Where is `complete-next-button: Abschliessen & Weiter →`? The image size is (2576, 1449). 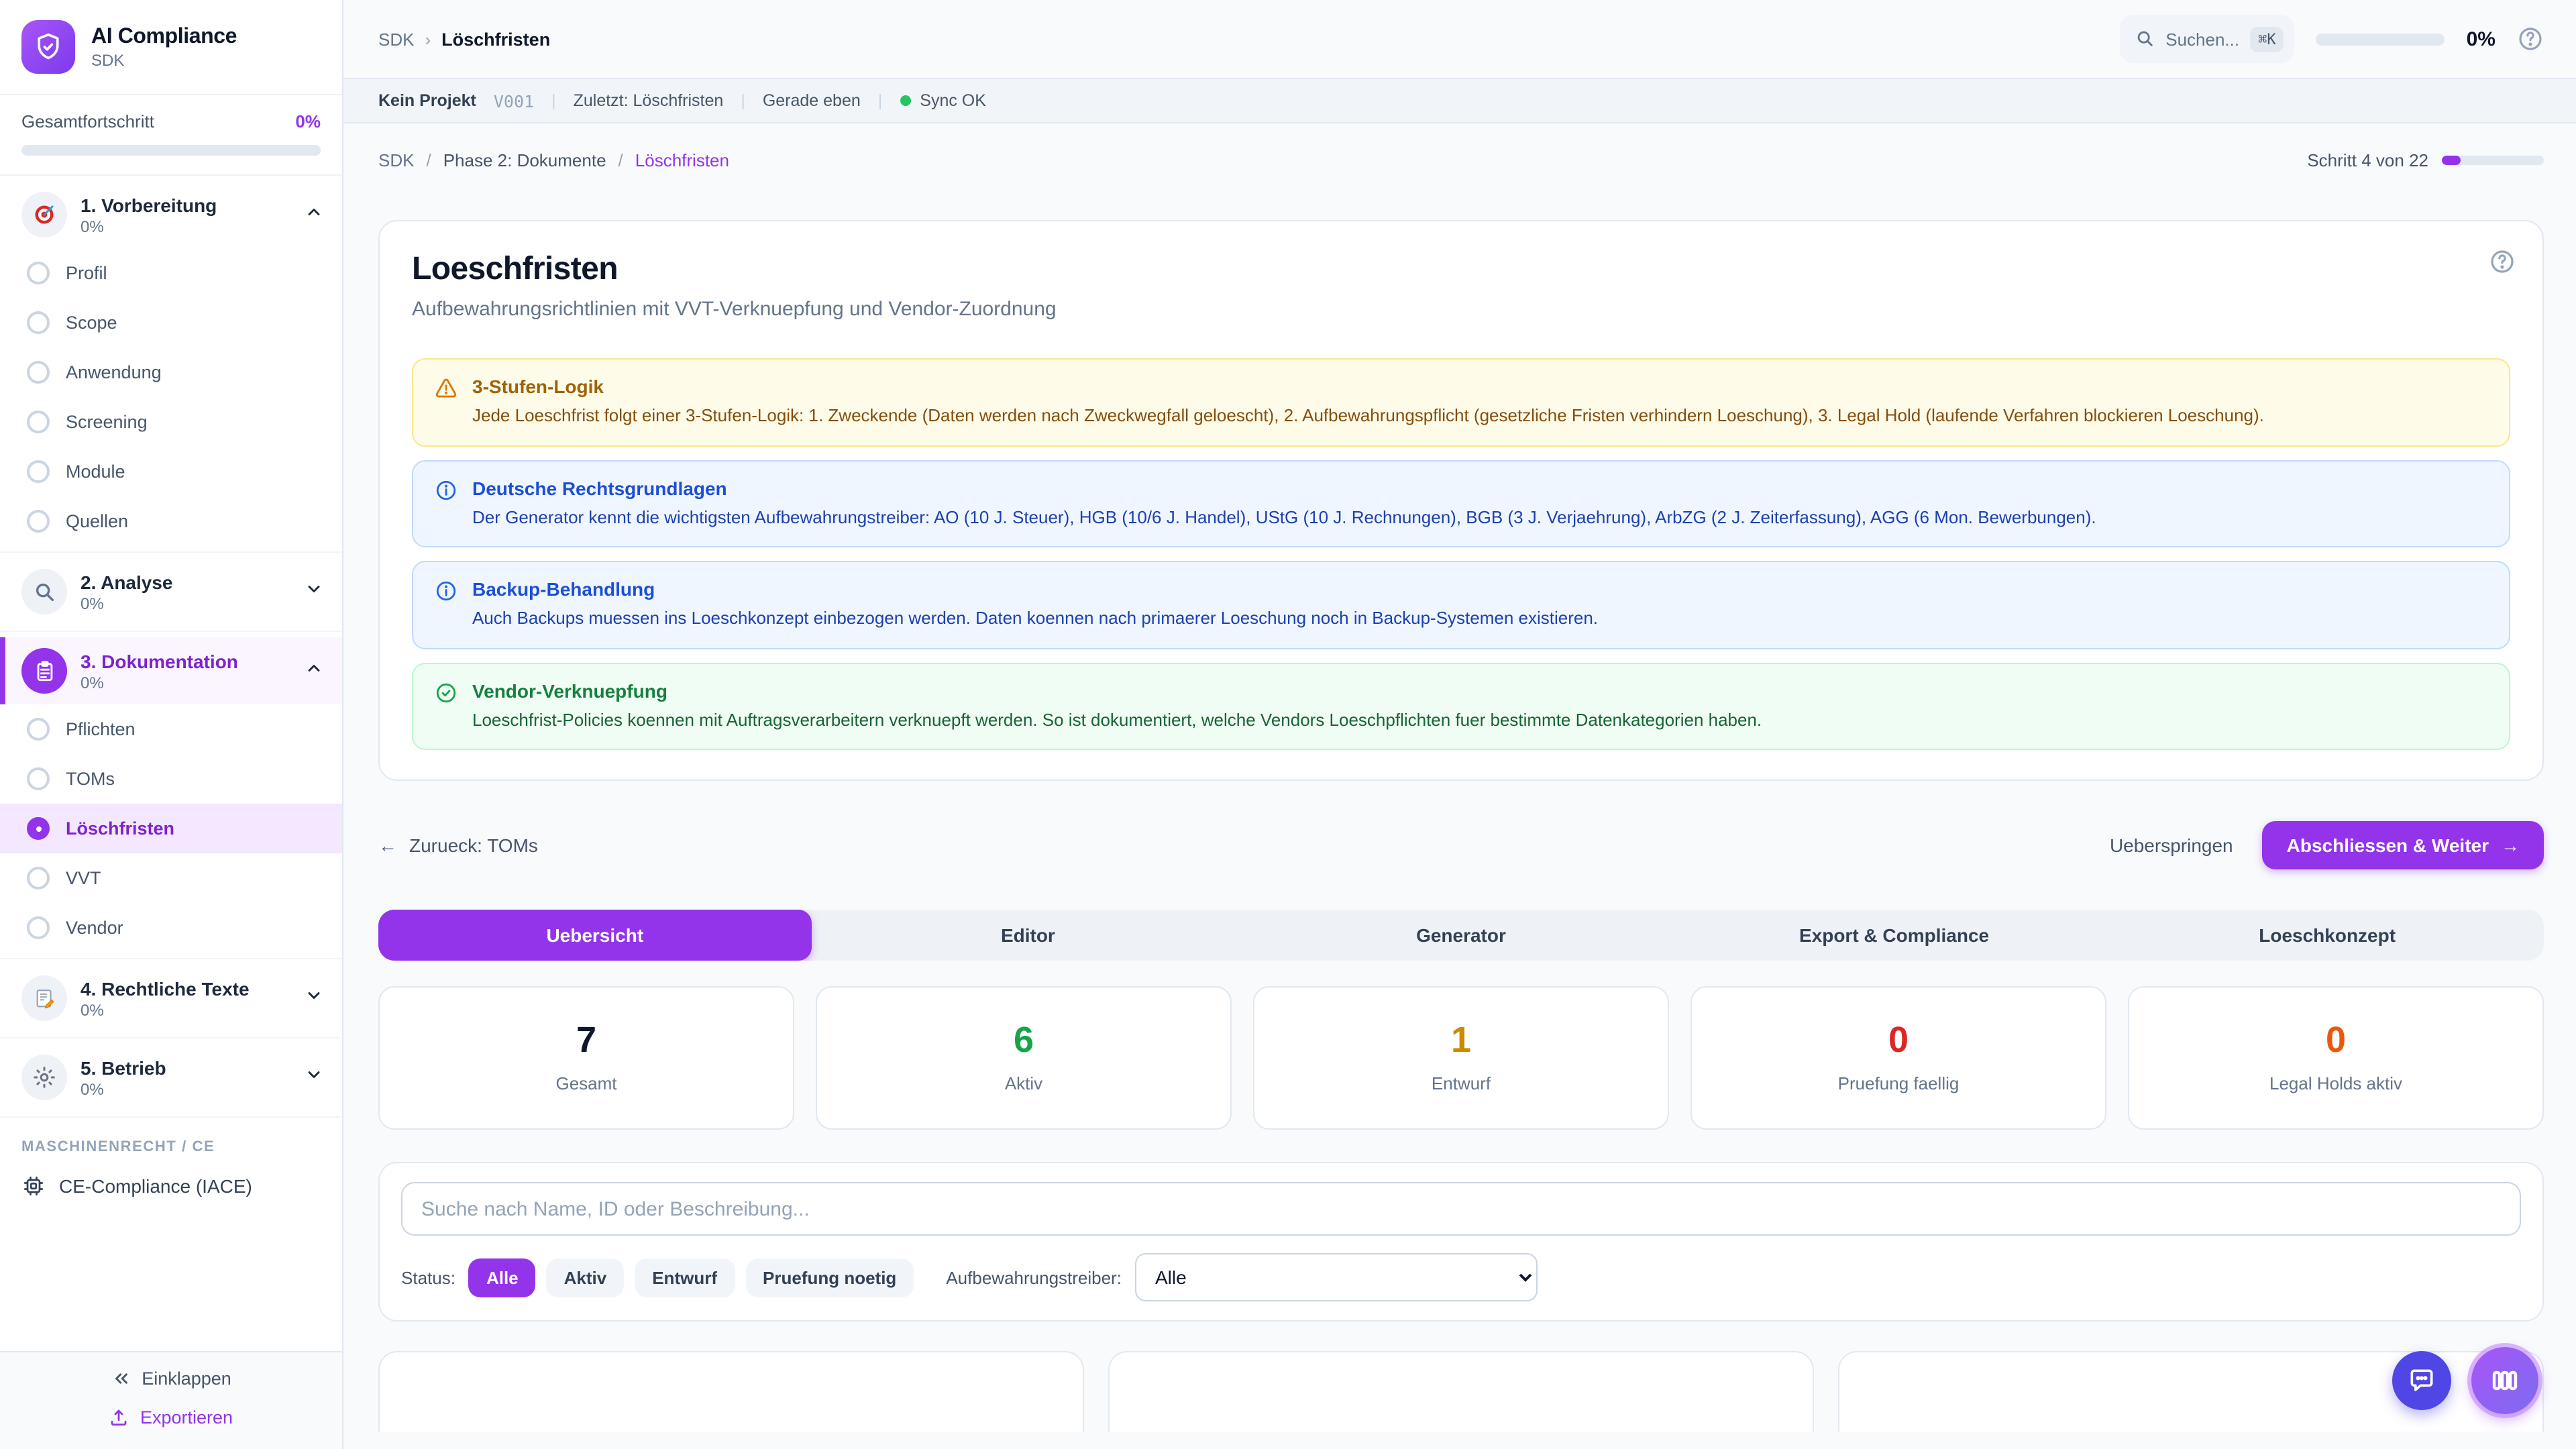 complete-next-button: Abschliessen & Weiter → is located at coordinates (2403, 845).